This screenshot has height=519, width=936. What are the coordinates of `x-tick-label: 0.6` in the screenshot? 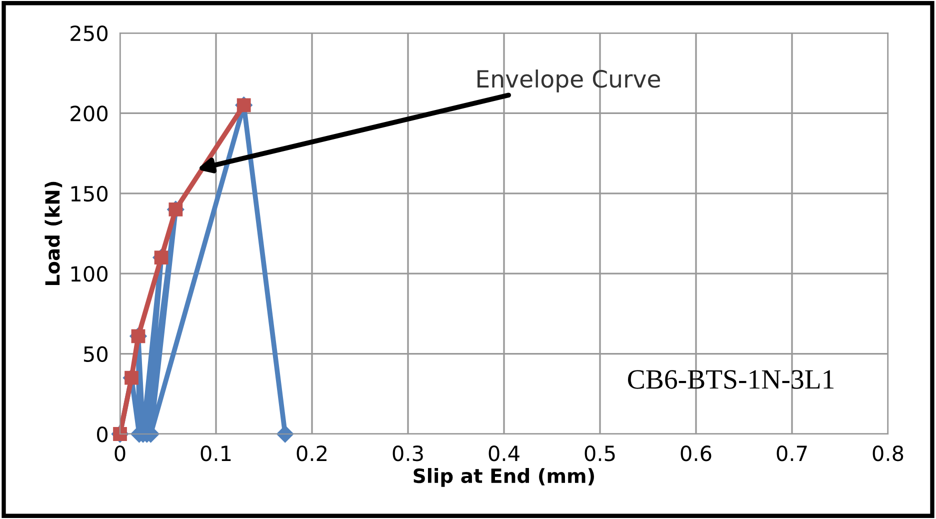 It's located at (696, 453).